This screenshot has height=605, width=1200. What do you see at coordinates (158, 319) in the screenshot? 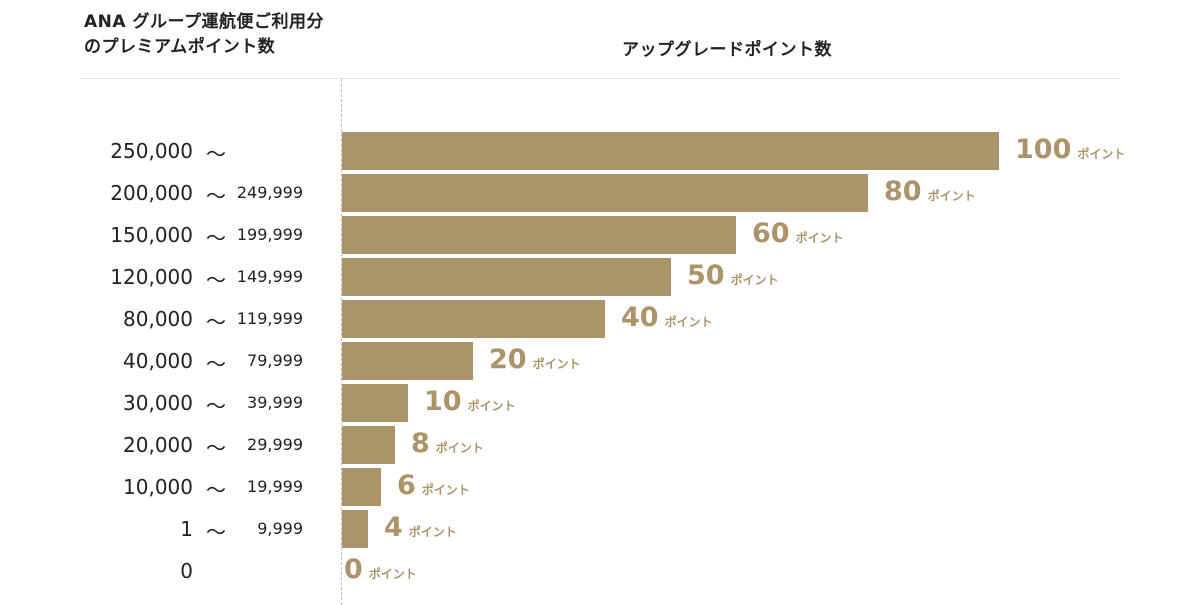
I see `range-min-label: 80,000` at bounding box center [158, 319].